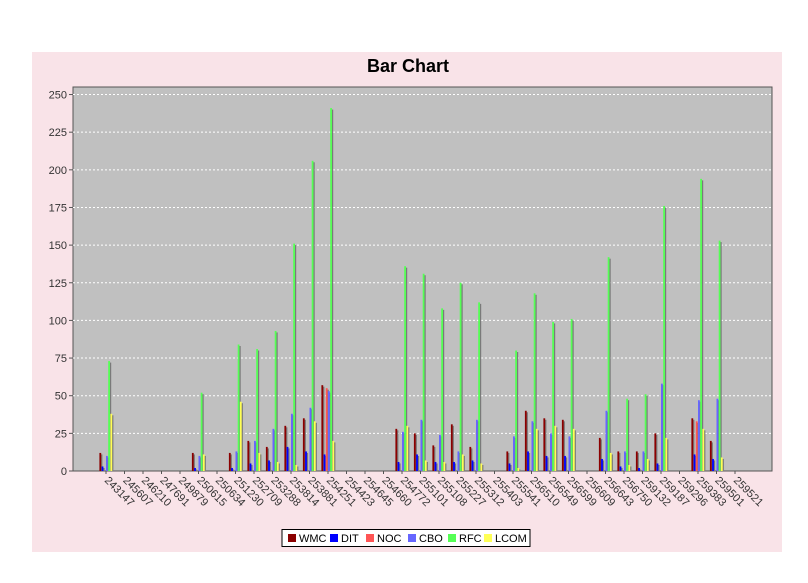 This screenshot has width=808, height=583. What do you see at coordinates (58, 133) in the screenshot?
I see `y-tick-label: 225` at bounding box center [58, 133].